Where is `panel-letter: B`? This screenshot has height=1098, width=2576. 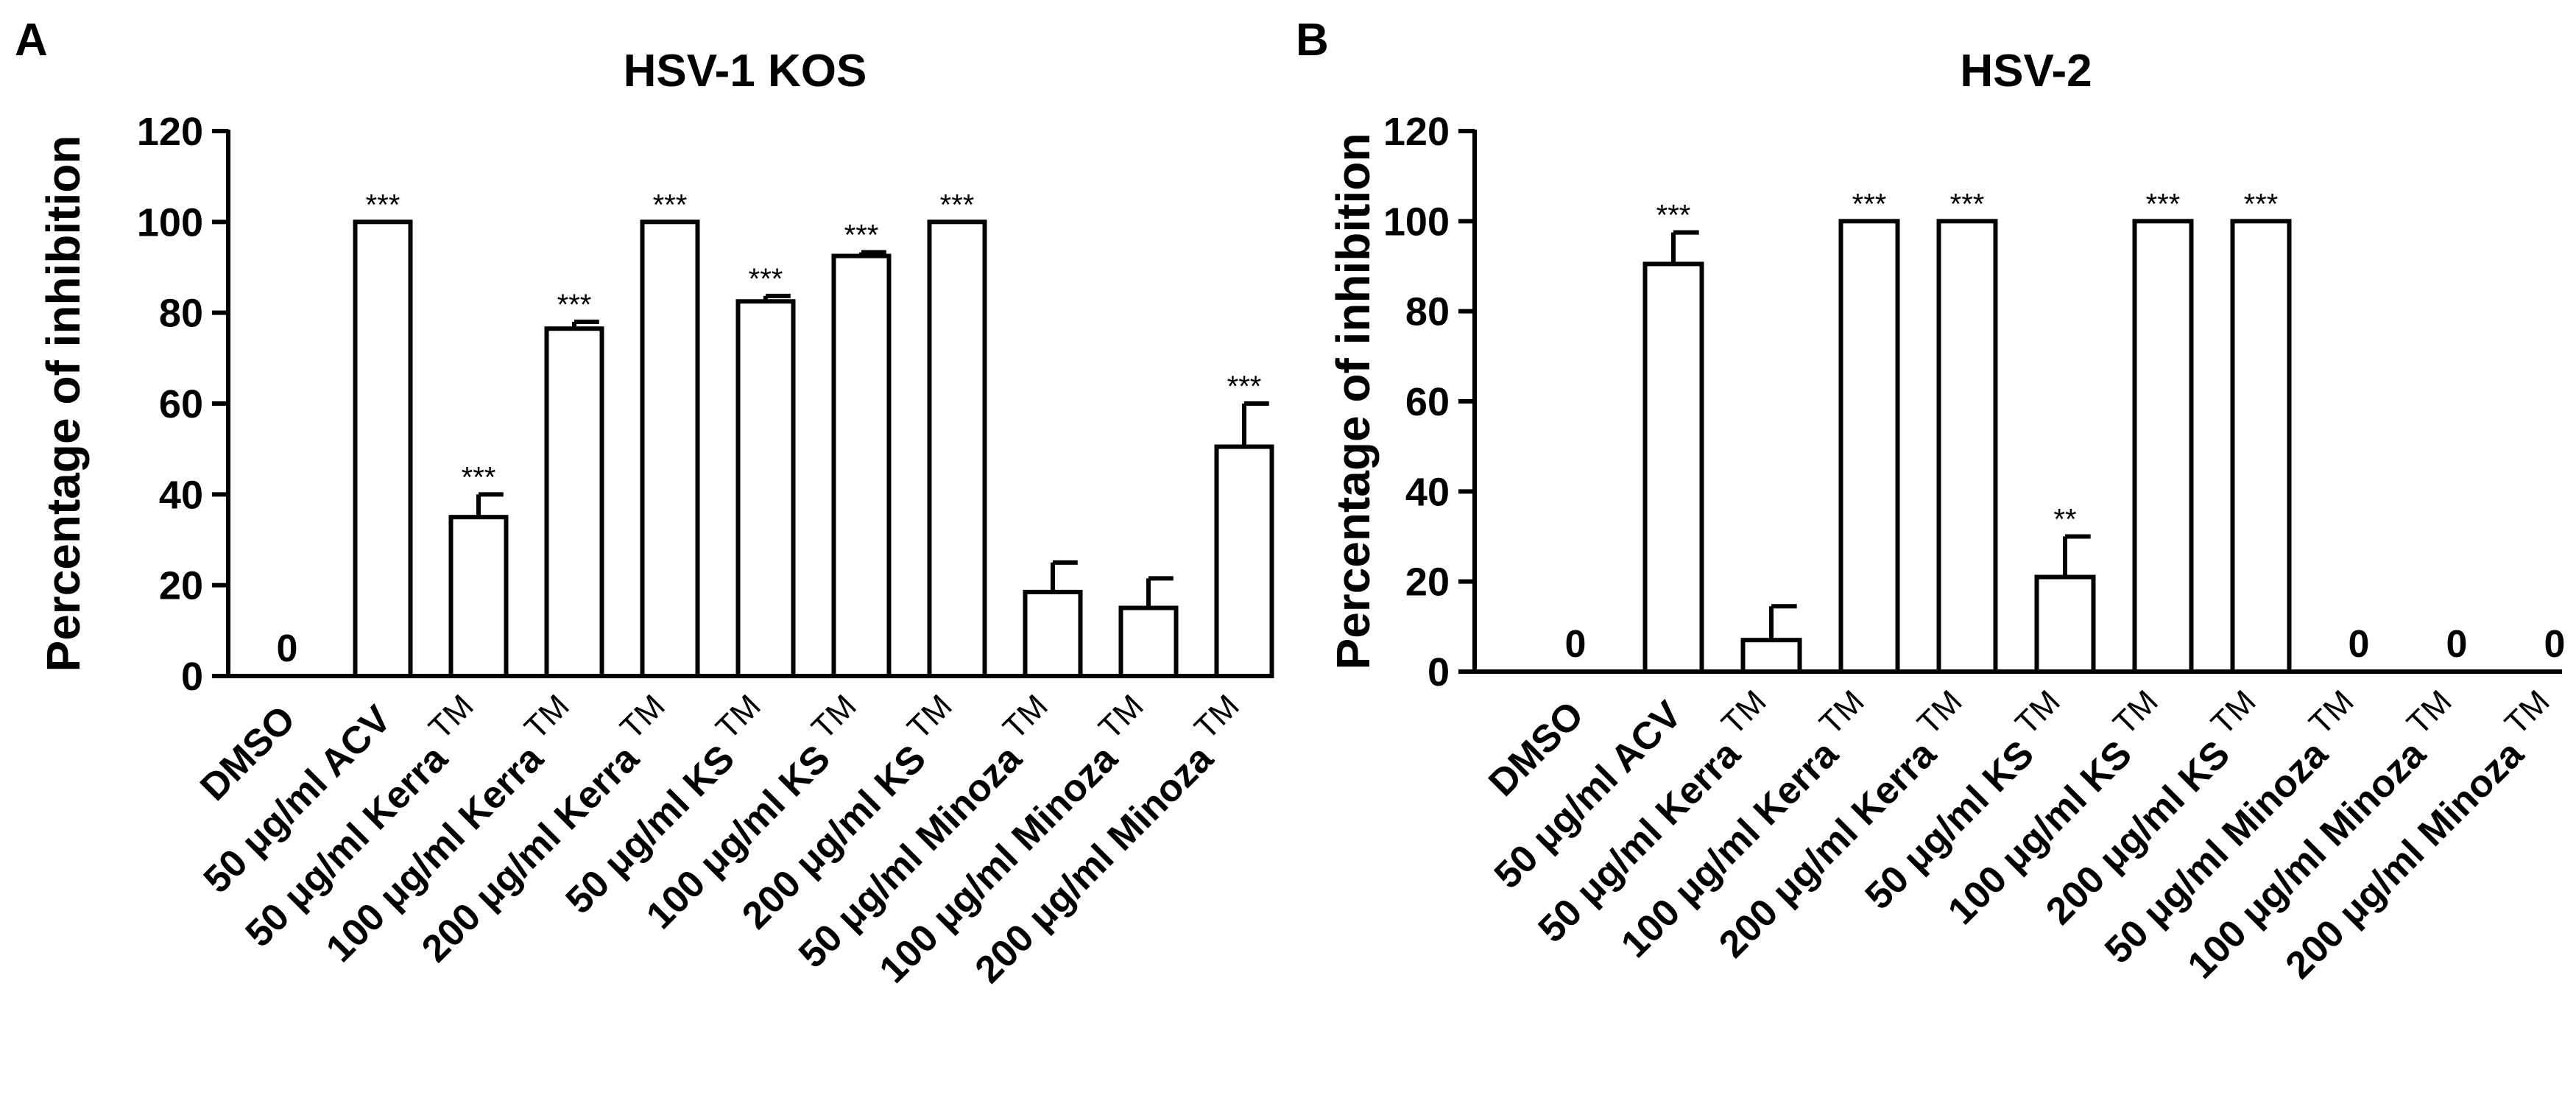 panel-letter: B is located at coordinates (1312, 41).